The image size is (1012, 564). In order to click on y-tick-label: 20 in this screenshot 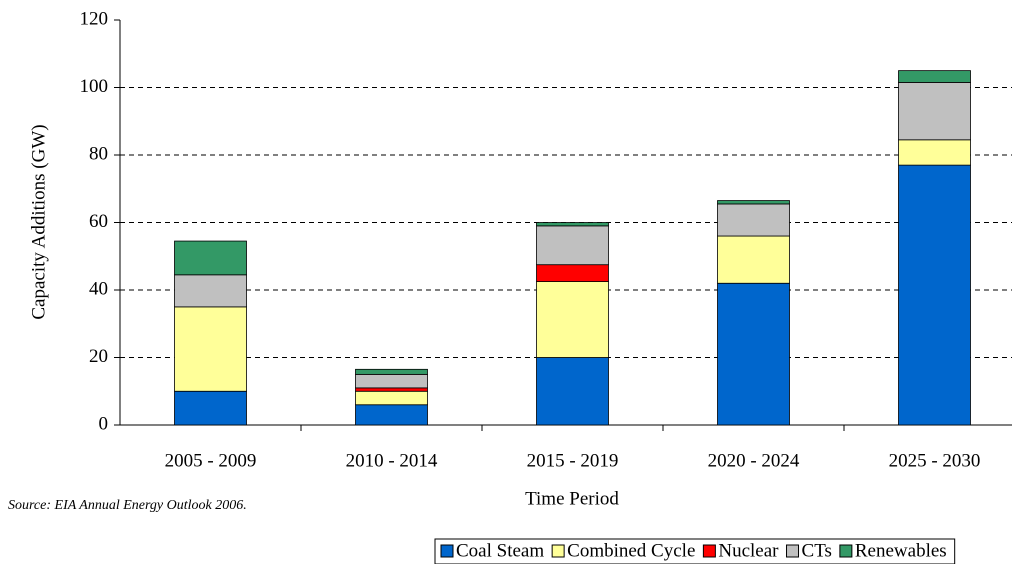, I will do `click(98, 356)`.